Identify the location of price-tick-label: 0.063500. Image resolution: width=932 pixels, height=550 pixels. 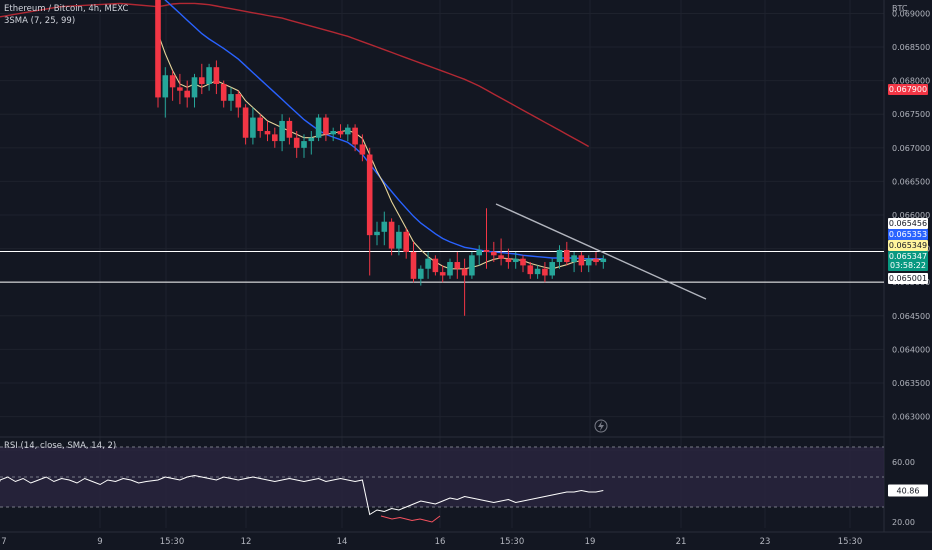
(911, 383).